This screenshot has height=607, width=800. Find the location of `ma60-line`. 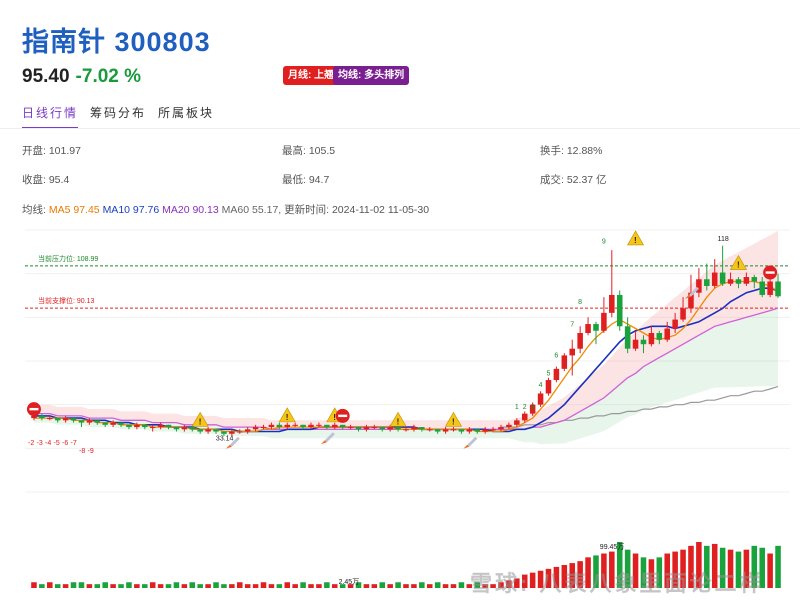

ma60-line is located at coordinates (640, 406).